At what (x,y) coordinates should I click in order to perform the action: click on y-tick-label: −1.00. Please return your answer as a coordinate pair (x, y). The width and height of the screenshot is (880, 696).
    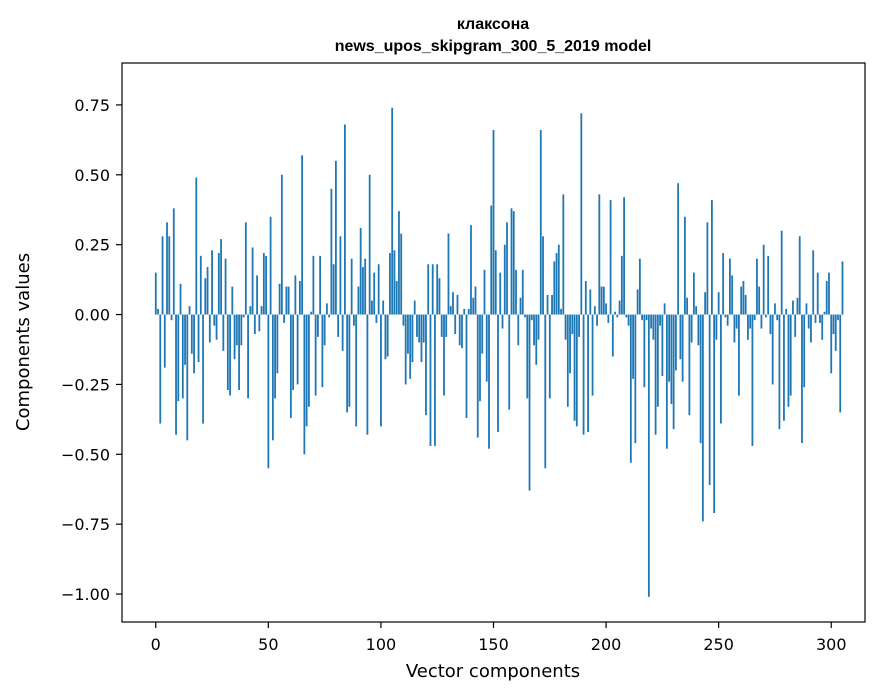
    Looking at the image, I should click on (85, 594).